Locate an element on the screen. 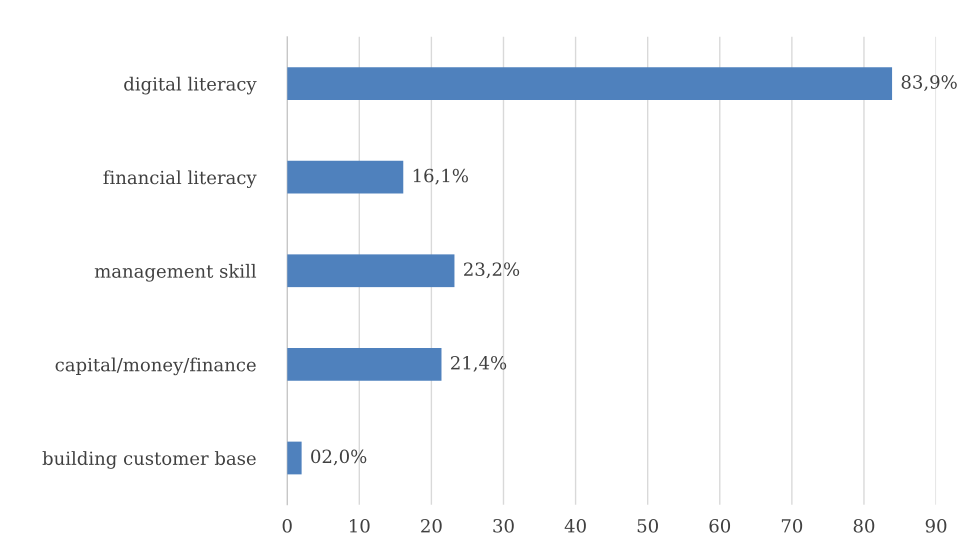  x-tick-label: 60 is located at coordinates (719, 525).